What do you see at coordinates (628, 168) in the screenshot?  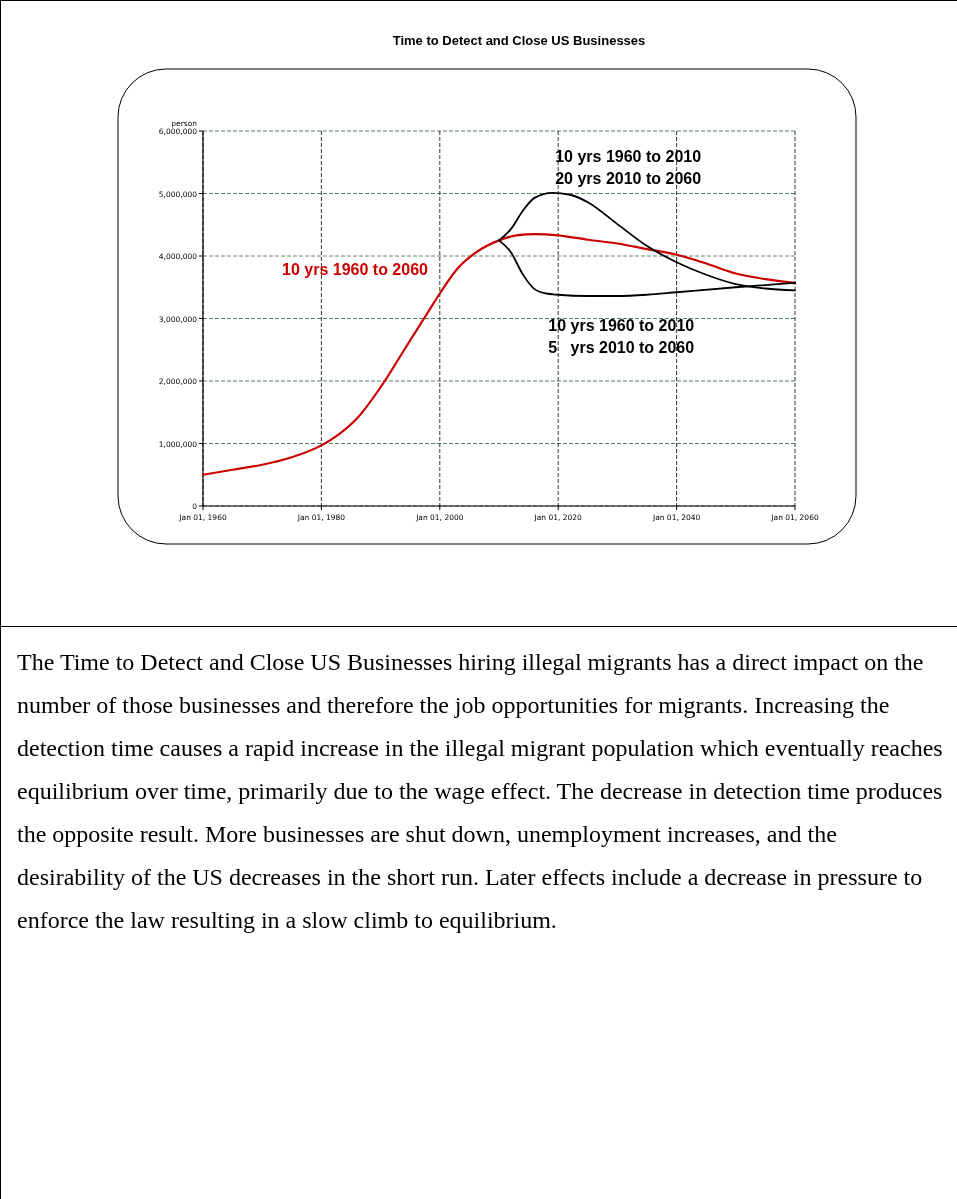 I see `series-label: 10 yrs 1960 to 2010 20 yrs 2010 to 2060` at bounding box center [628, 168].